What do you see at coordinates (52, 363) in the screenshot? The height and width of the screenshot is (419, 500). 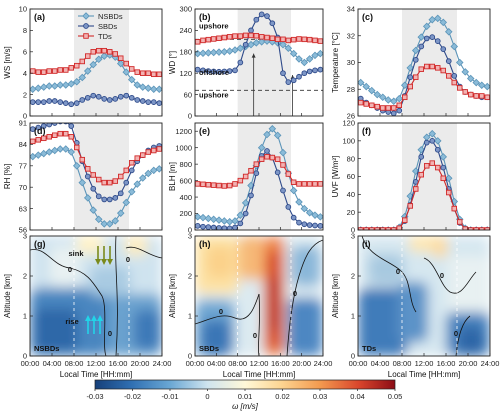 I see `x-tick-label: 04:00` at bounding box center [52, 363].